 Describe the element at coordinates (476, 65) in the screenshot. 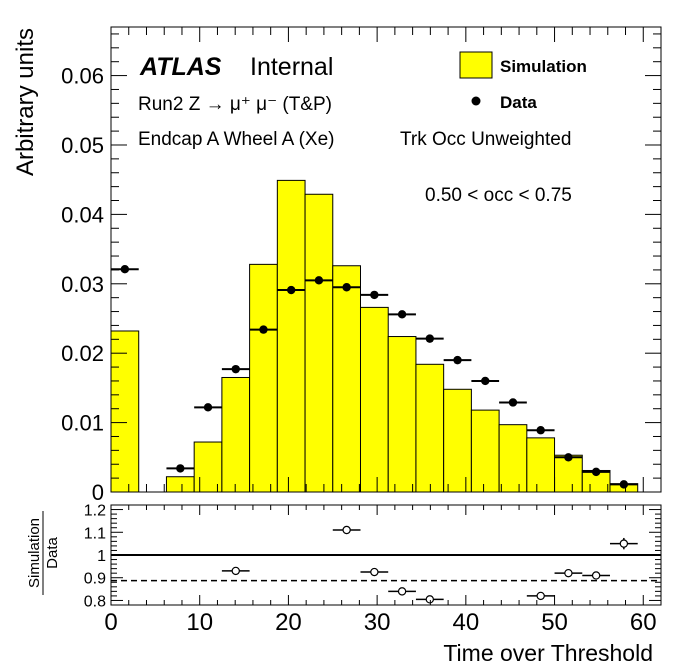

I see `legend-simulation-swatch` at that location.